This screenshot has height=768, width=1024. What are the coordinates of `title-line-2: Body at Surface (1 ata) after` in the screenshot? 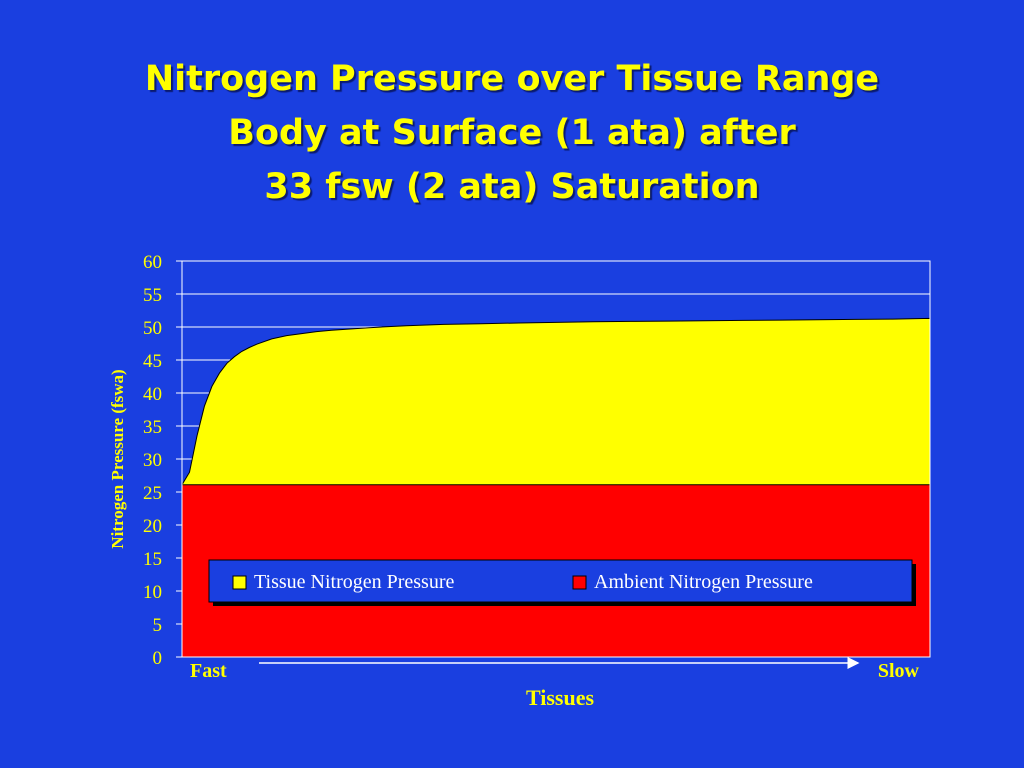 It's located at (512, 133).